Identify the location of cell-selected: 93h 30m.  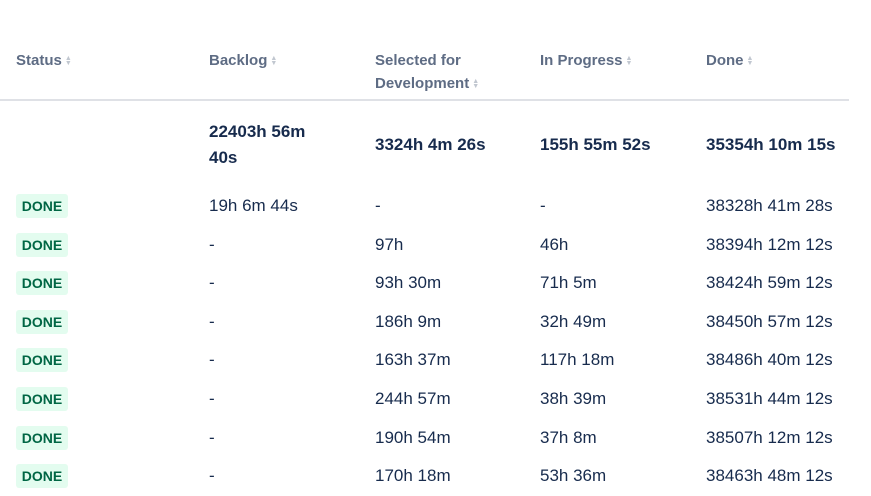
(408, 283).